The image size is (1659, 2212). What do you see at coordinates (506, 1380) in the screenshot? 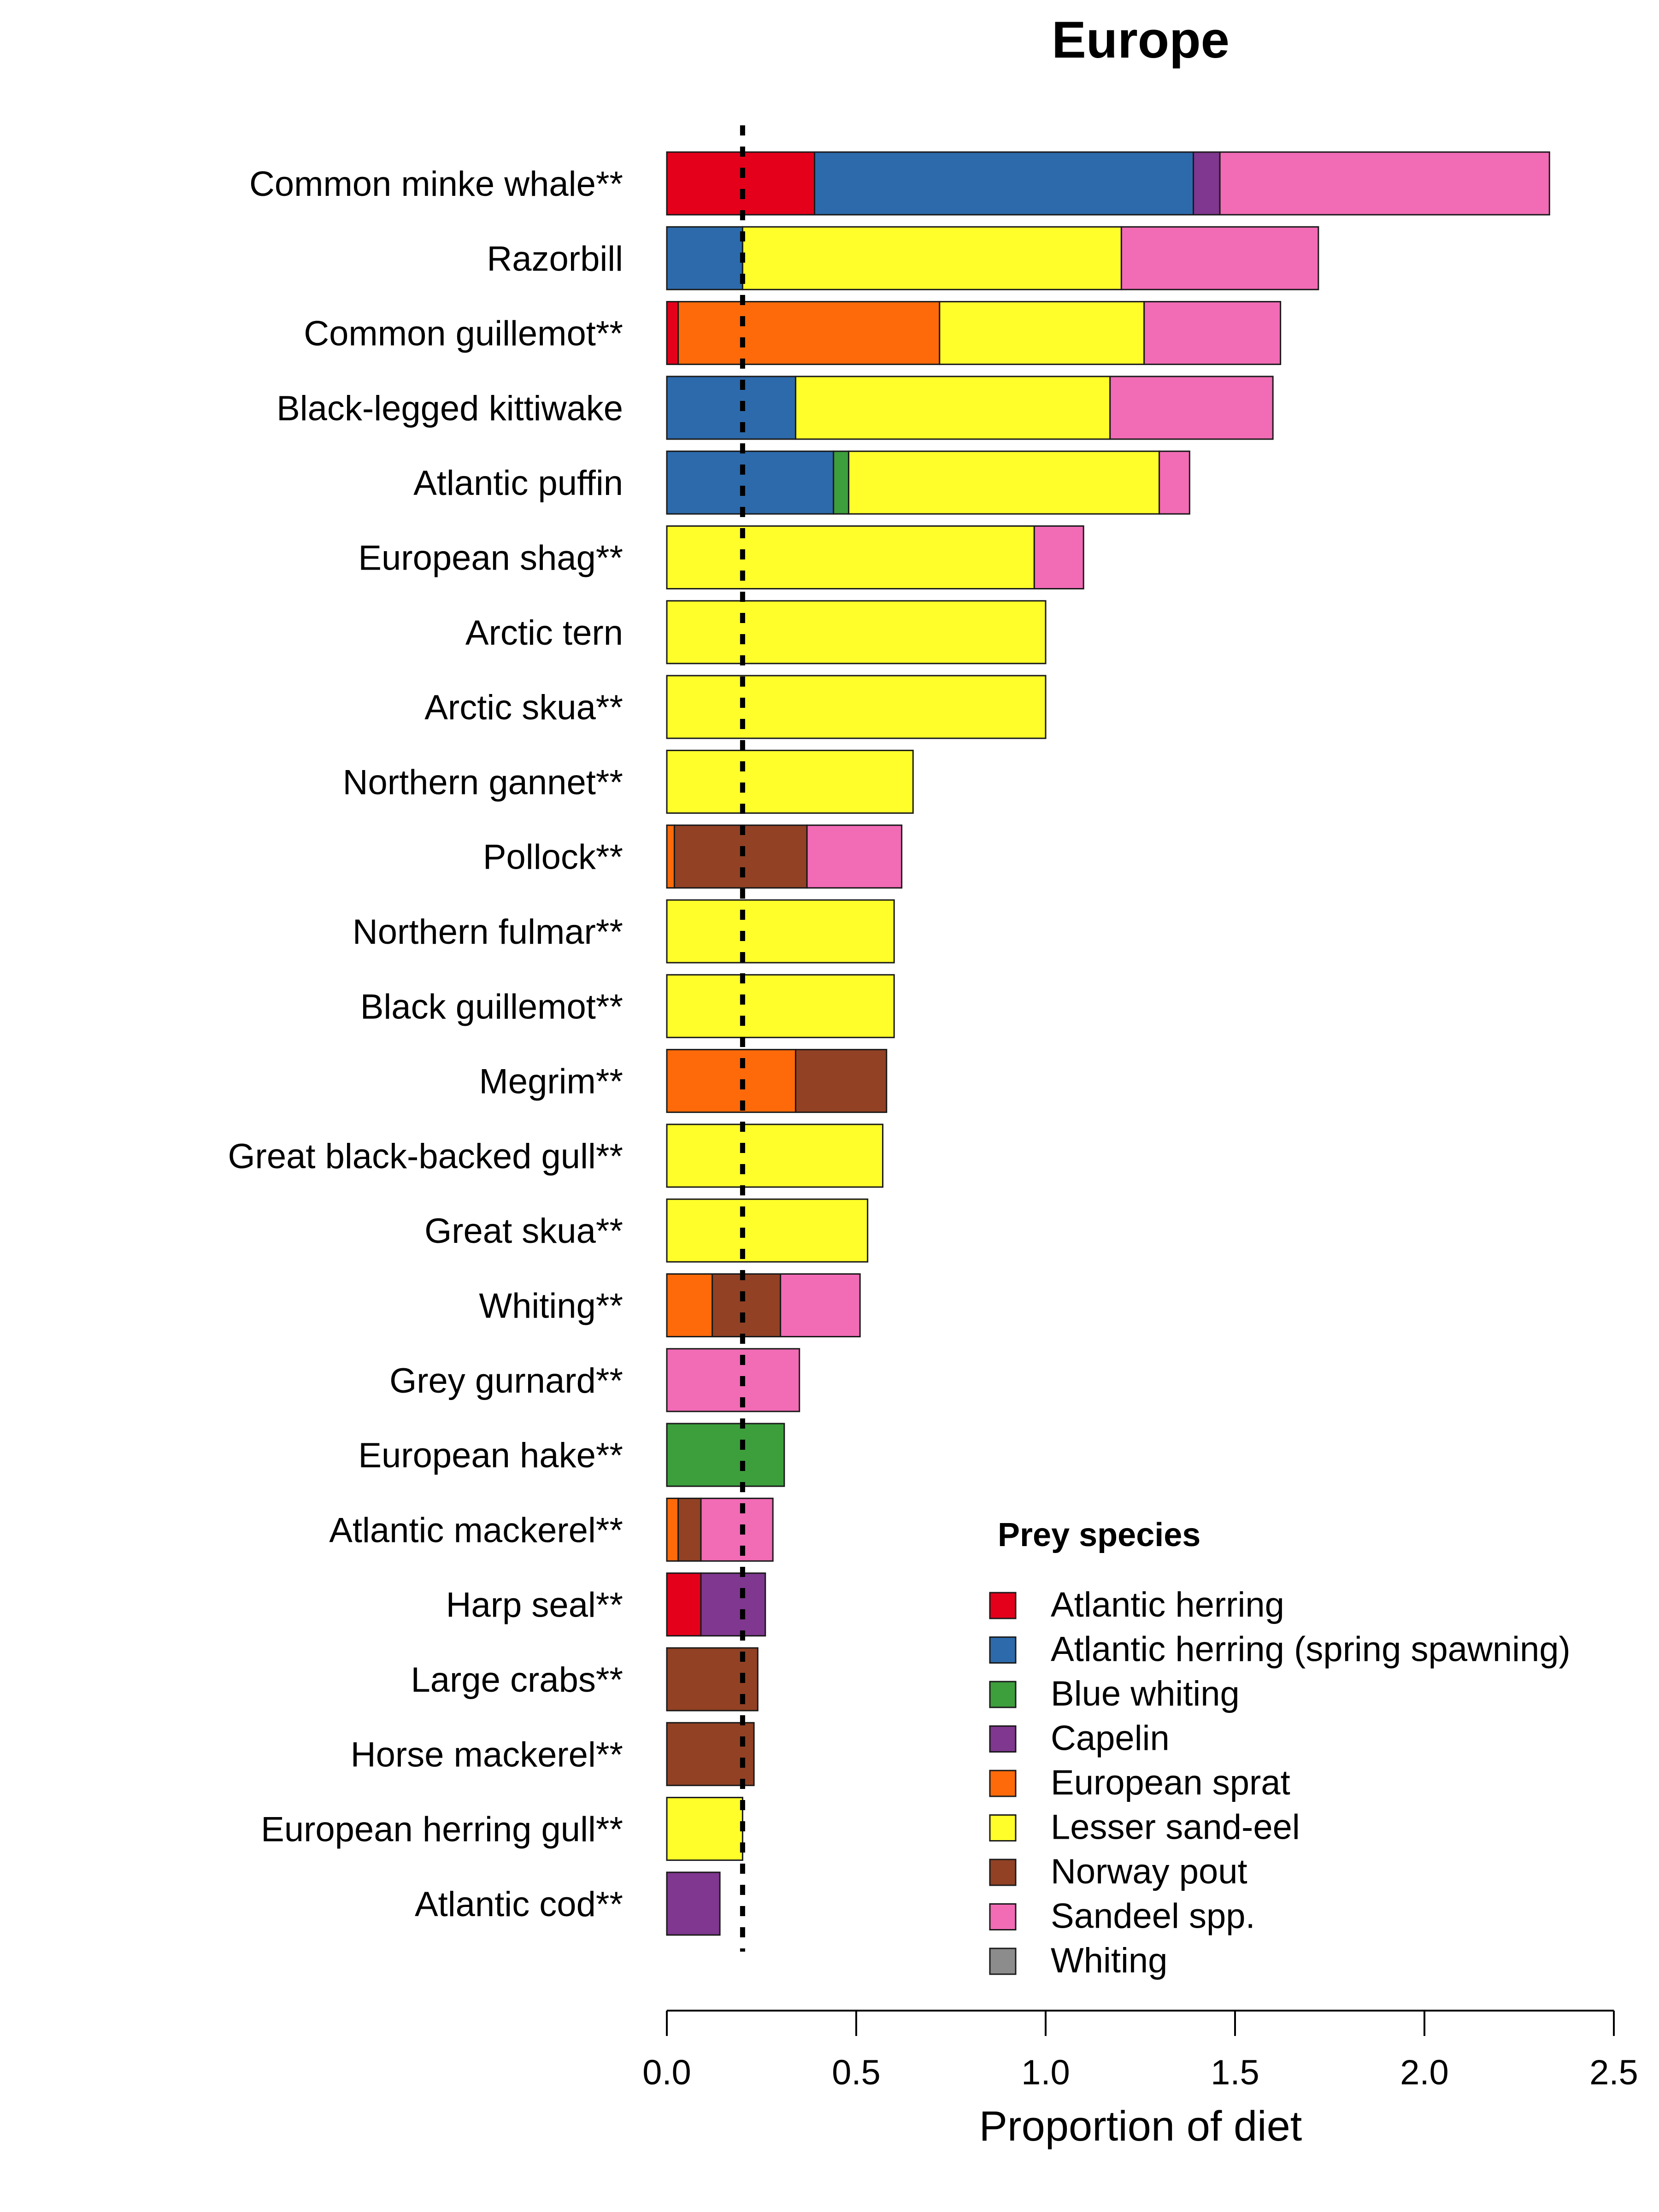
I see `category-label-16: Grey gurnard**` at bounding box center [506, 1380].